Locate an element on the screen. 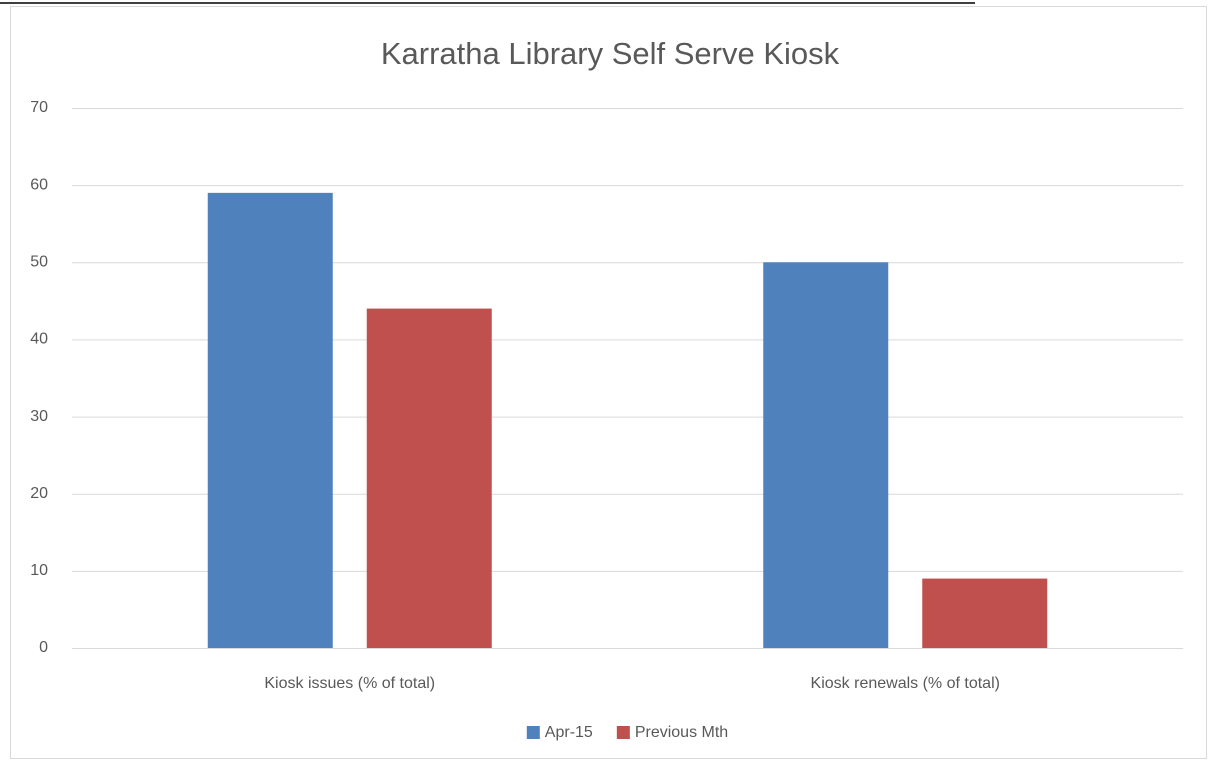  y-tick-label: 30 is located at coordinates (39, 416).